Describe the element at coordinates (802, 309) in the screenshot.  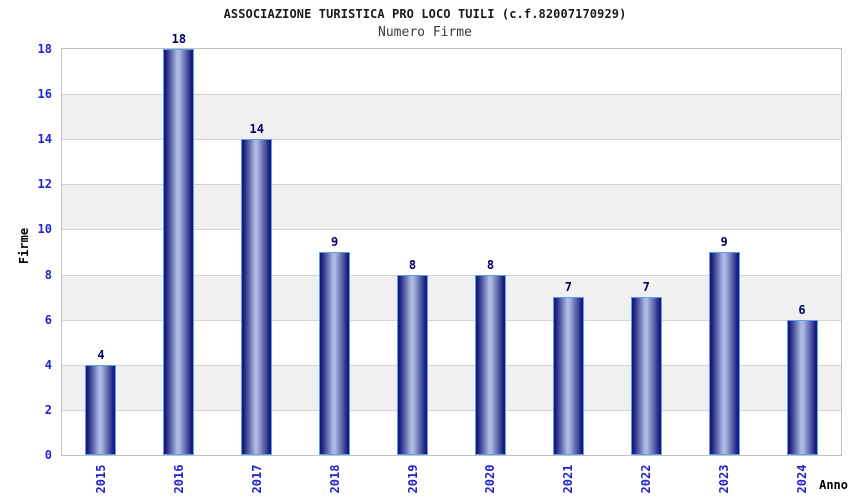
I see `bar-value-label: 6` at that location.